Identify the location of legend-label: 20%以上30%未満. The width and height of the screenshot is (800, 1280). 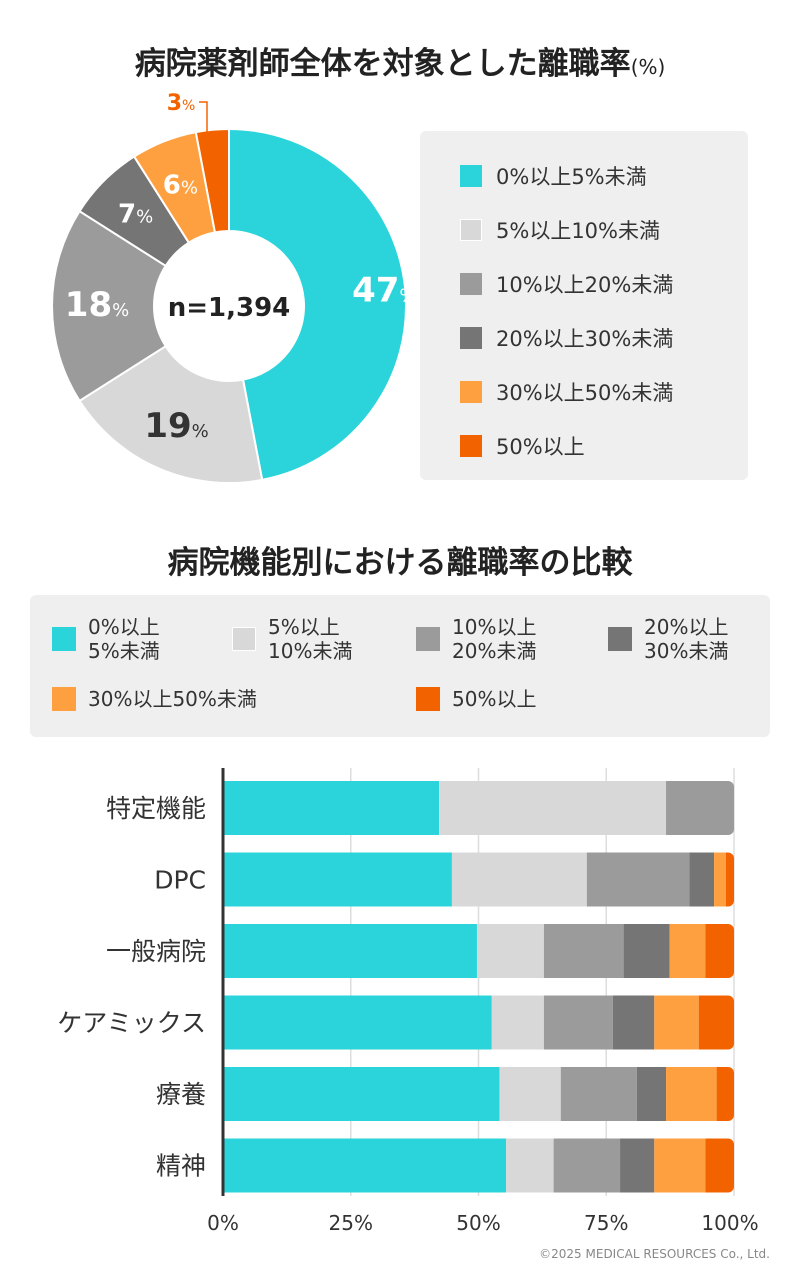
(585, 339).